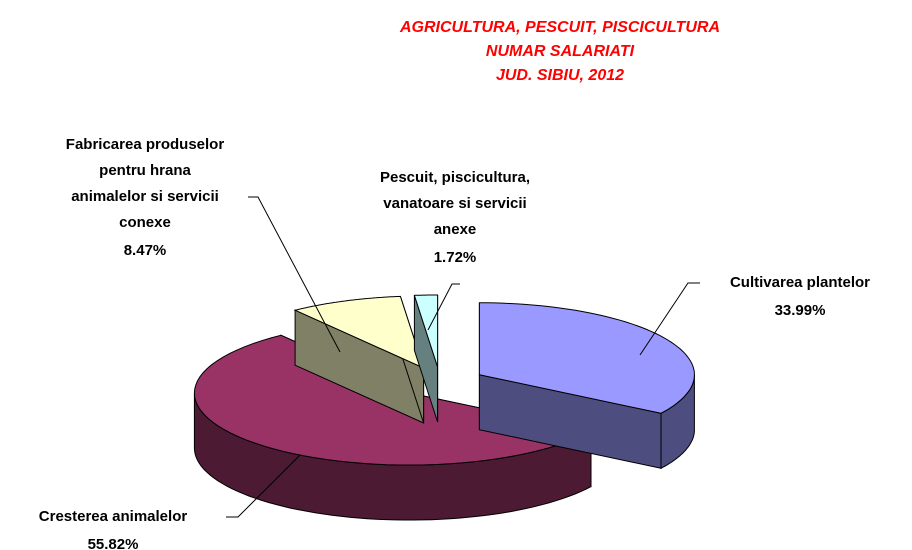 The width and height of the screenshot is (912, 550). Describe the element at coordinates (800, 310) in the screenshot. I see `slice-value-label: 33.99%` at that location.